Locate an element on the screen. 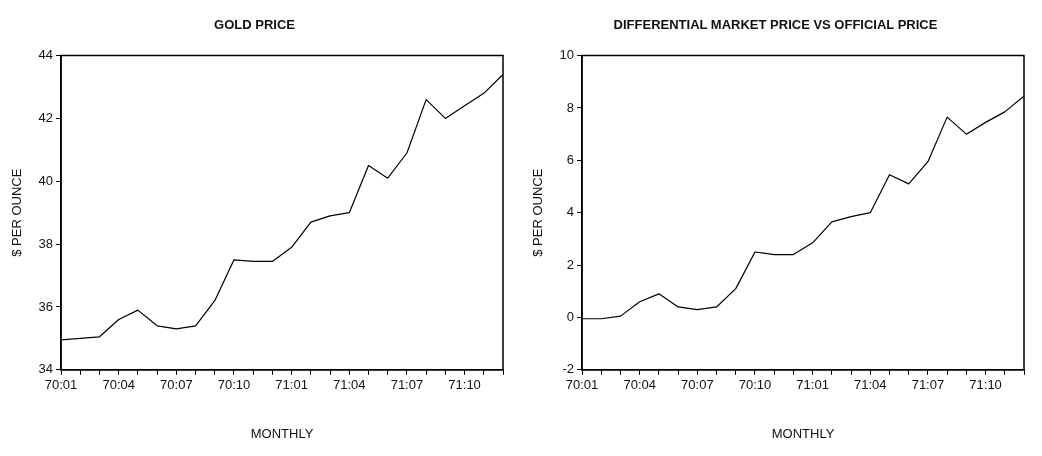 This screenshot has width=1042, height=456. y-tick-label: 2 is located at coordinates (570, 264).